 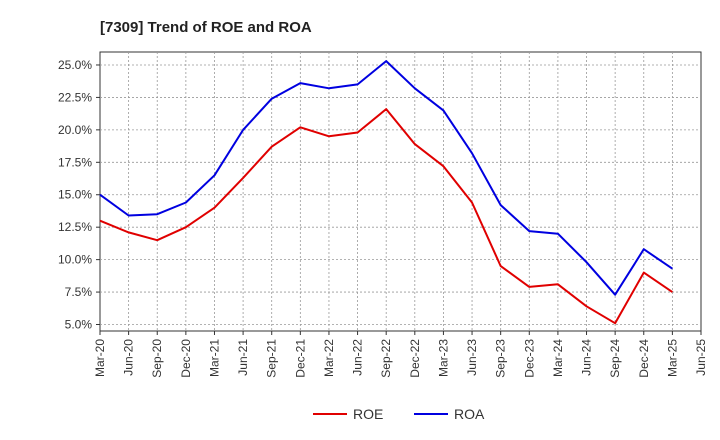 What do you see at coordinates (75, 227) in the screenshot?
I see `y-tick-label: 12.5%` at bounding box center [75, 227].